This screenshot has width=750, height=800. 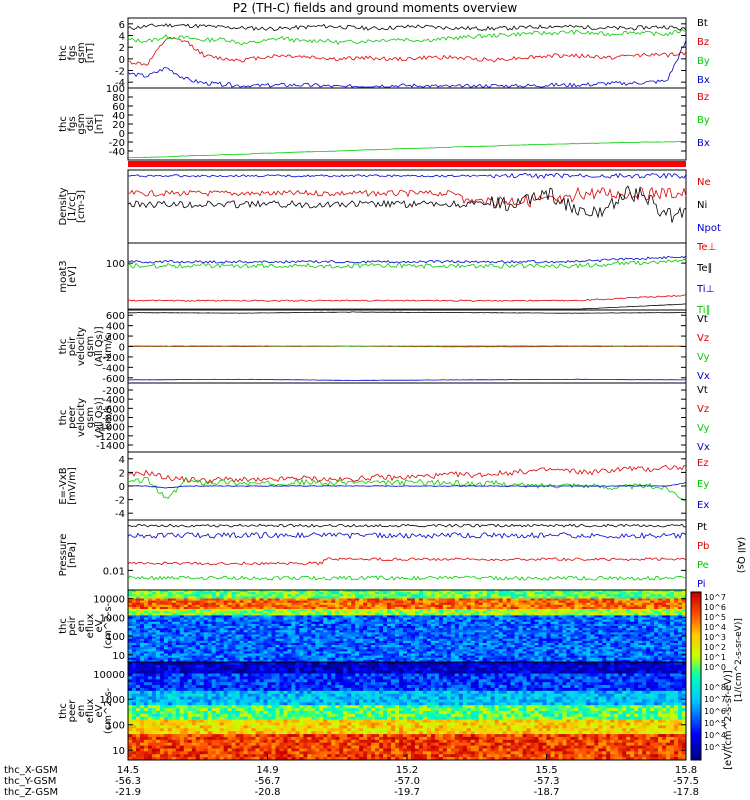 What do you see at coordinates (407, 525) in the screenshot?
I see `series-pressure-Pt` at bounding box center [407, 525].